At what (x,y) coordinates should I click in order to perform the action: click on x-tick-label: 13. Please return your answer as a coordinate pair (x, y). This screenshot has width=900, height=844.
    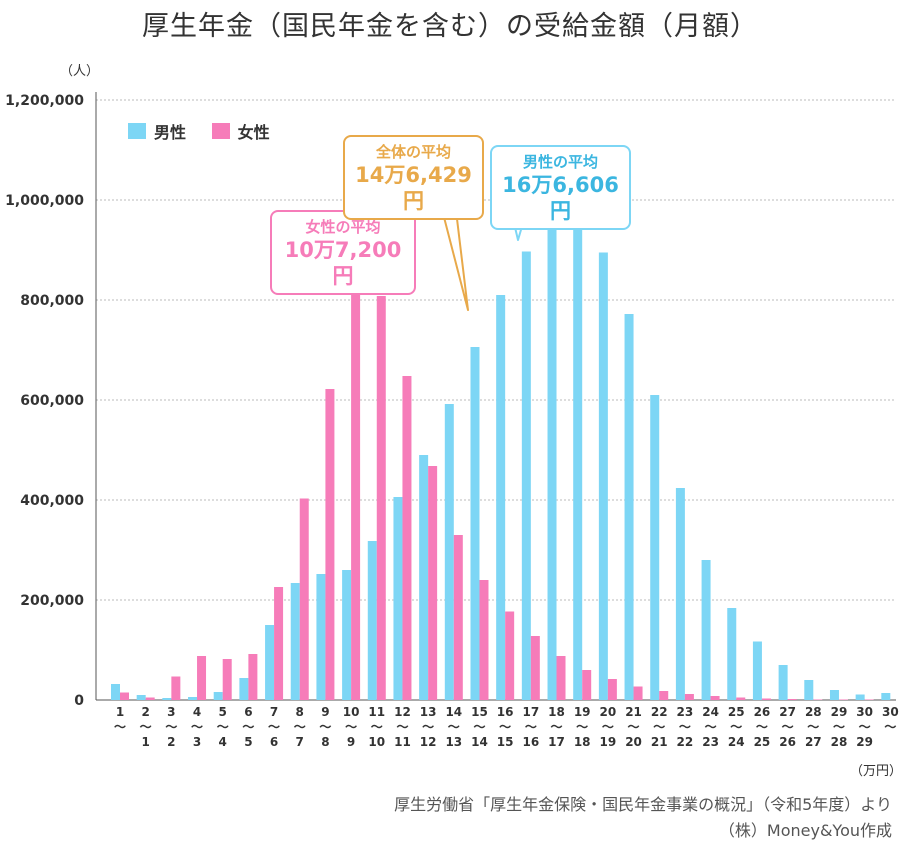
    Looking at the image, I should click on (453, 742).